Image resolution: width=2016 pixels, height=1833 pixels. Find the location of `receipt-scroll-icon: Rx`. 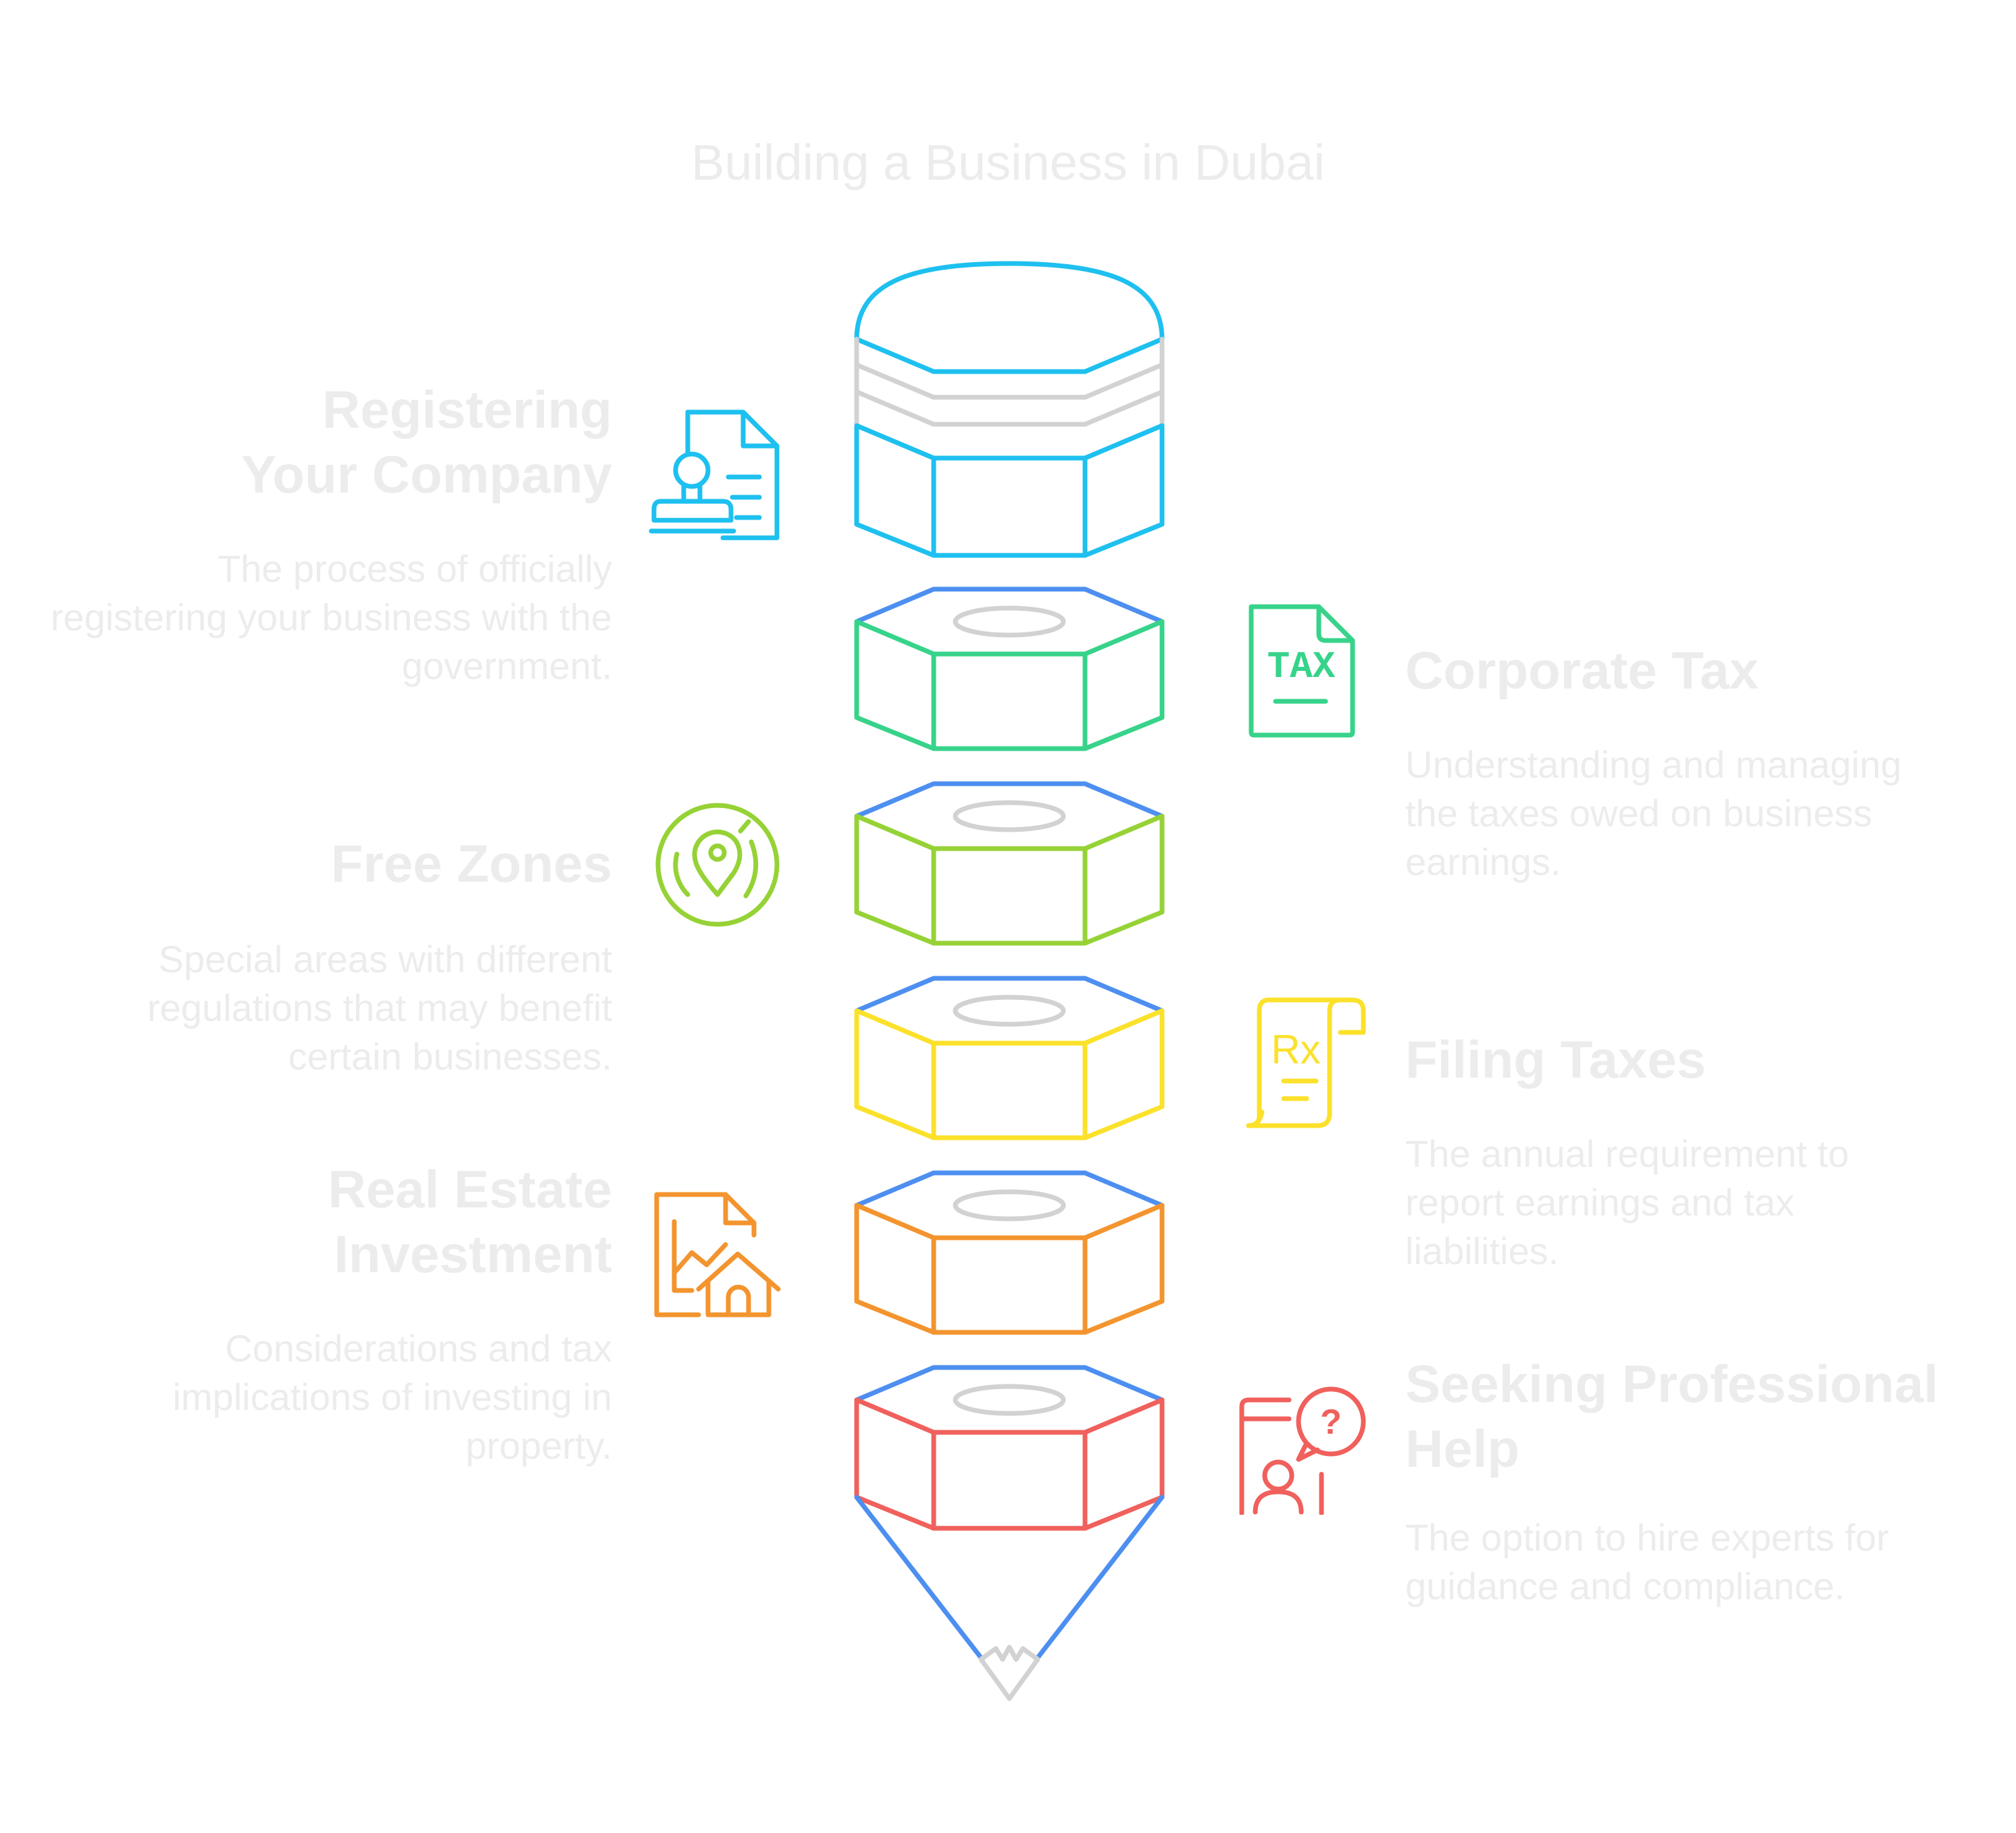

receipt-scroll-icon: Rx is located at coordinates (1306, 1062).